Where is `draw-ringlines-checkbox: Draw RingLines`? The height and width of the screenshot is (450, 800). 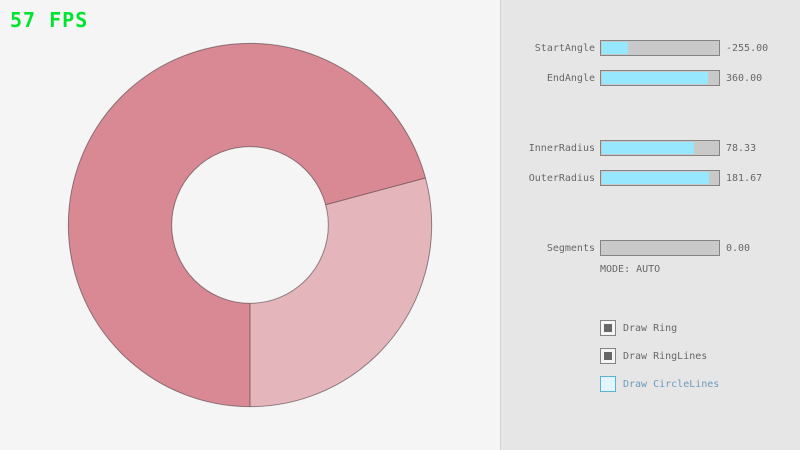
draw-ringlines-checkbox: Draw RingLines is located at coordinates (653, 356).